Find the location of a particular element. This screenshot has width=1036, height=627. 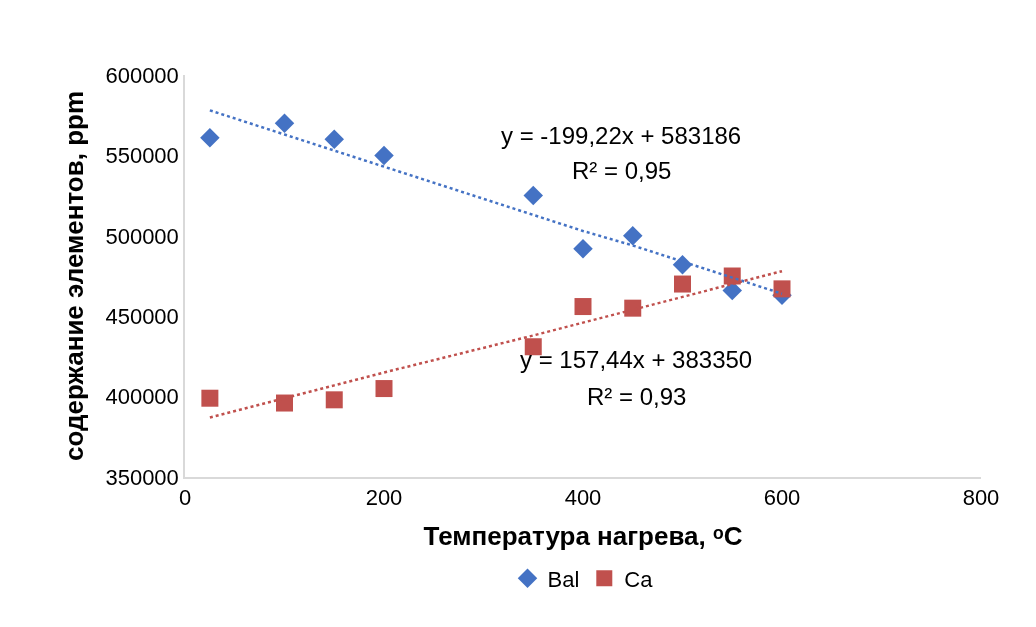

y-tick-label: 350000 is located at coordinates (142, 477).